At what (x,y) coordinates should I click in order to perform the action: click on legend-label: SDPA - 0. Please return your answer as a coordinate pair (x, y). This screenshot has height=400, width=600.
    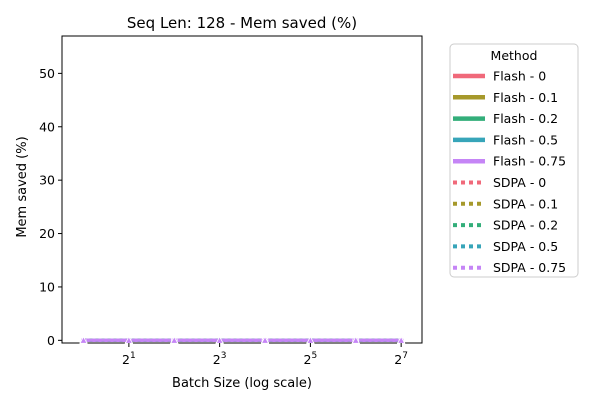
    Looking at the image, I should click on (519, 182).